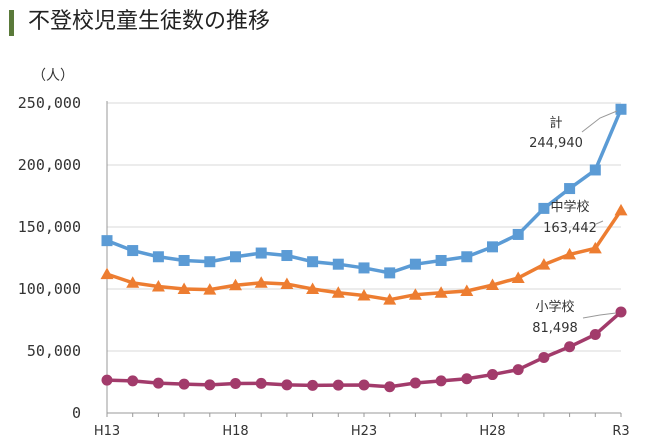  What do you see at coordinates (569, 207) in the screenshot?
I see `annotation-series-name: 中学校` at bounding box center [569, 207].